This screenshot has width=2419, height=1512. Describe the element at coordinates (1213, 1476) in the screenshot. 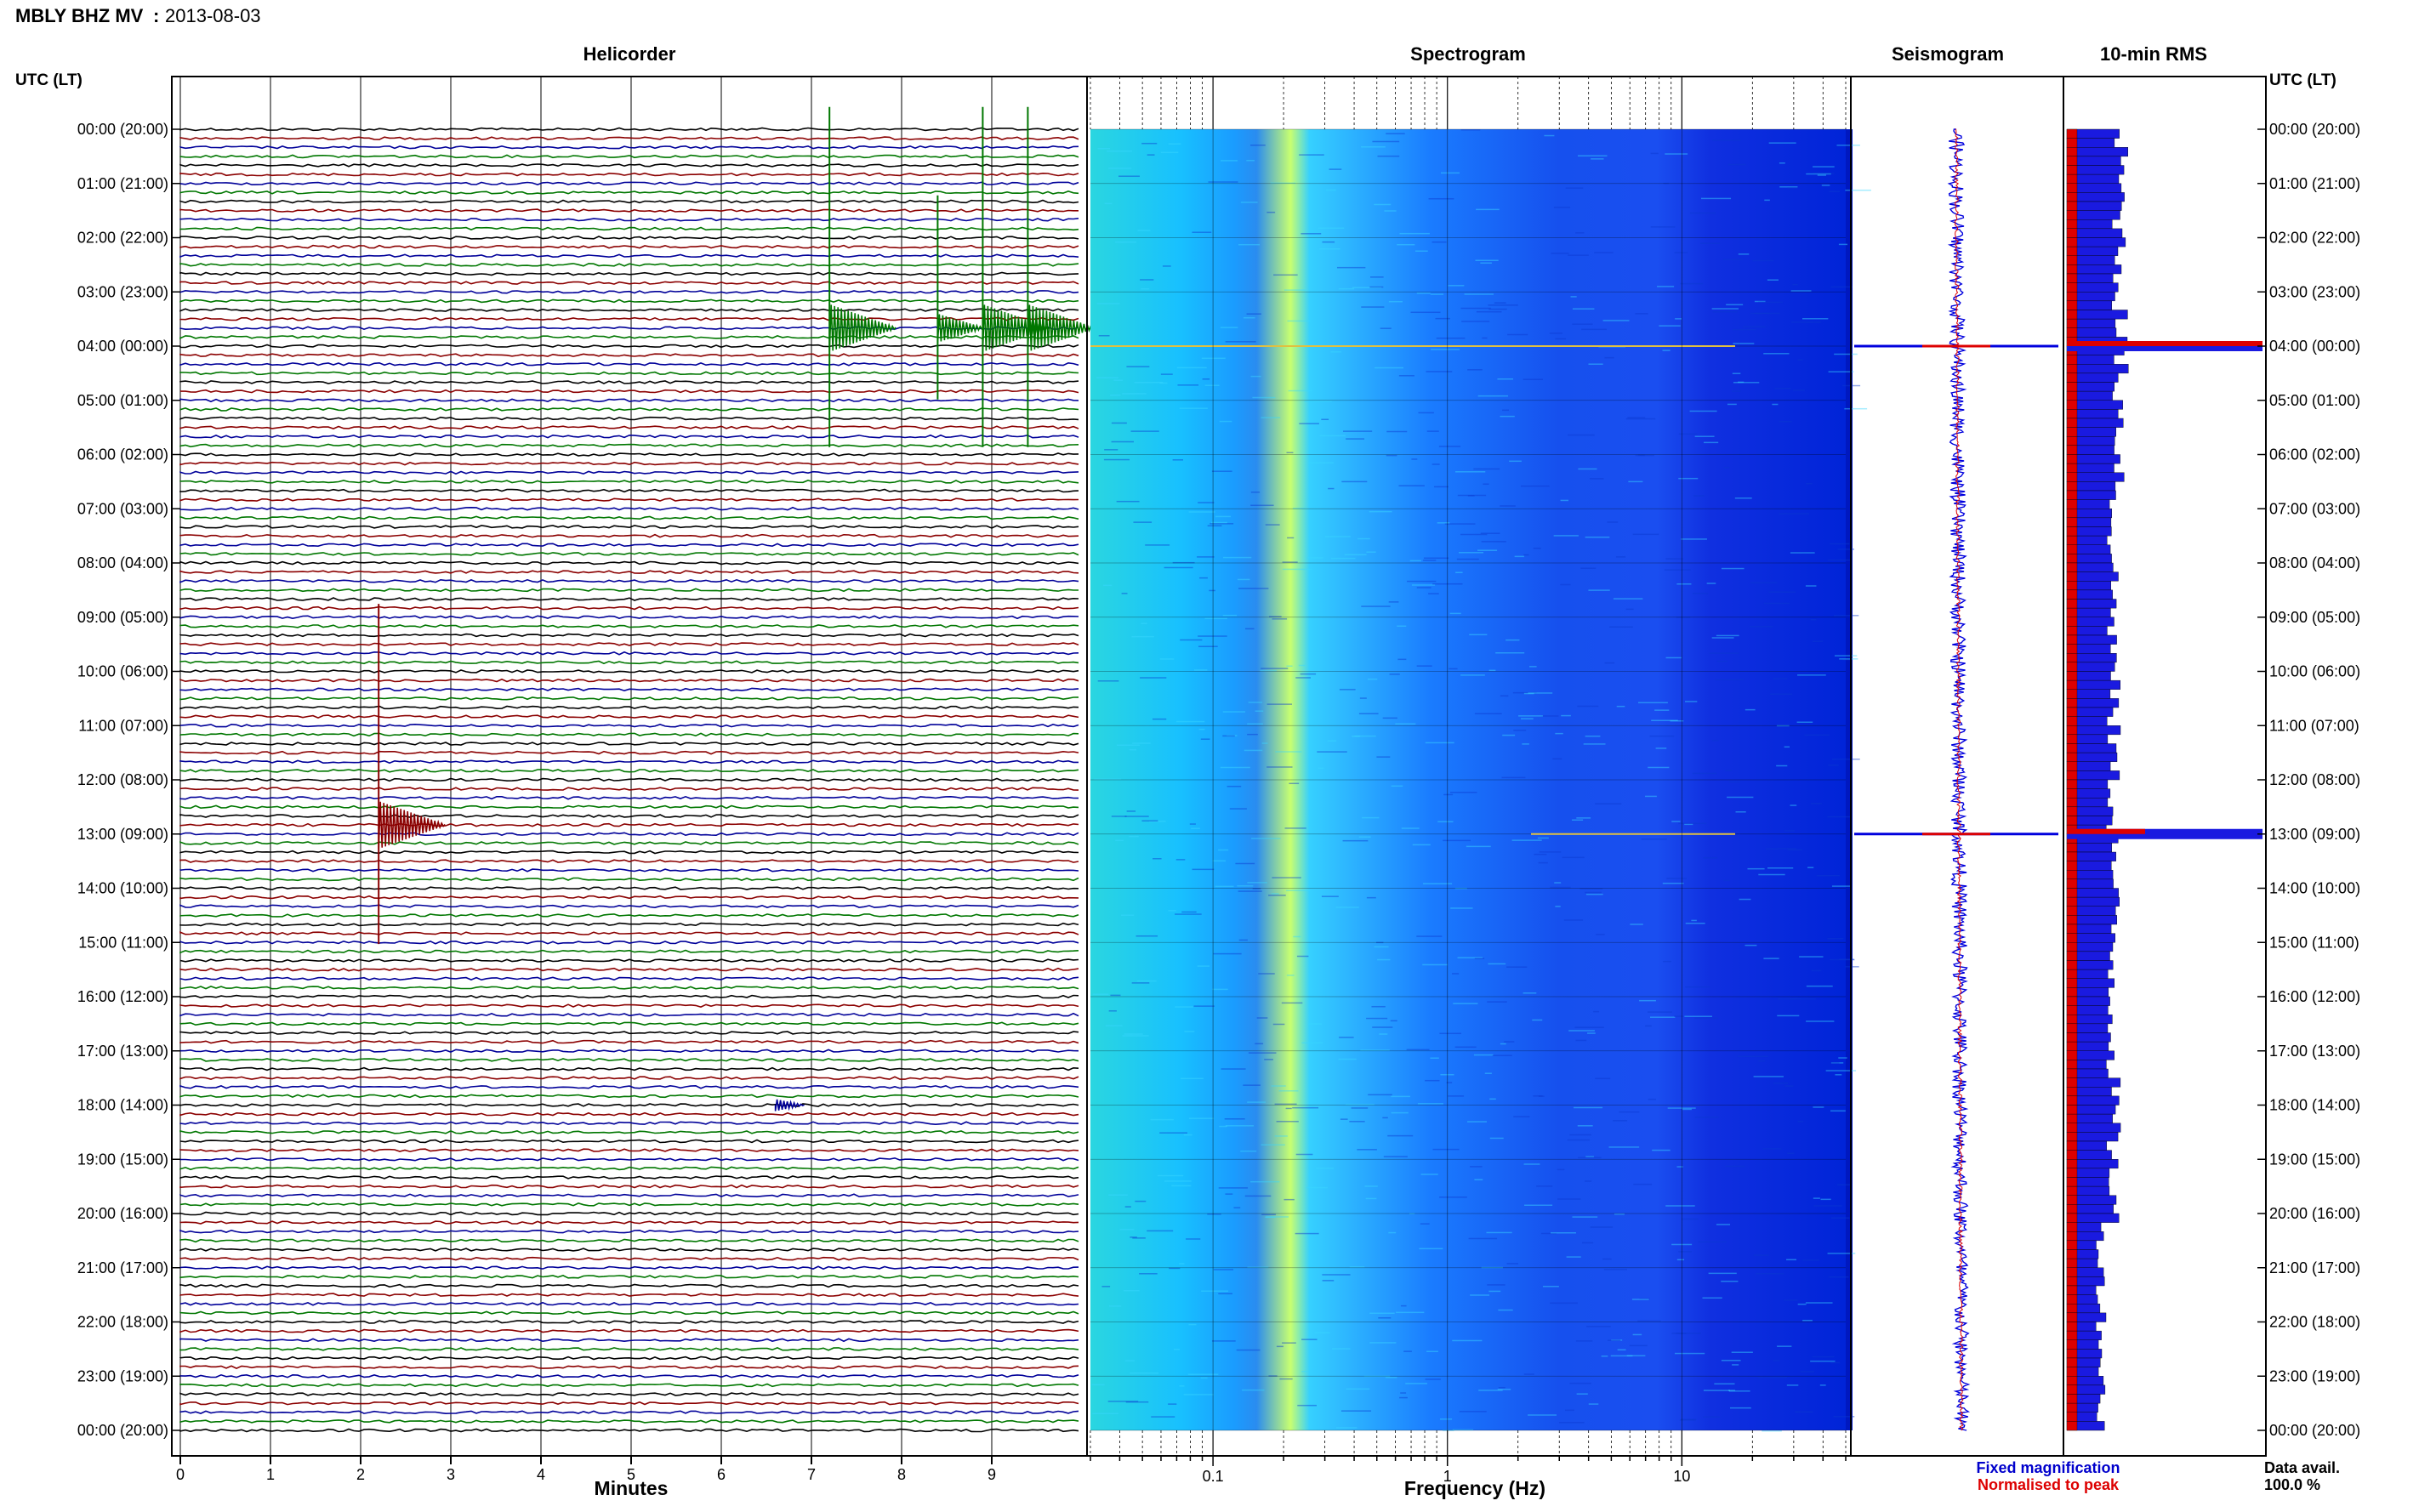

I see `frequency-tick-label: 0.1` at that location.